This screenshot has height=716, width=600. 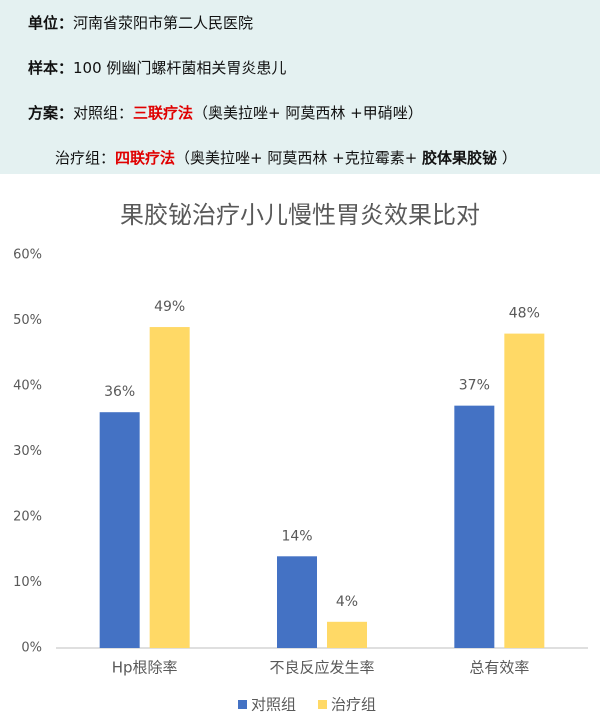 What do you see at coordinates (27, 255) in the screenshot?
I see `y-tick-label: 60%` at bounding box center [27, 255].